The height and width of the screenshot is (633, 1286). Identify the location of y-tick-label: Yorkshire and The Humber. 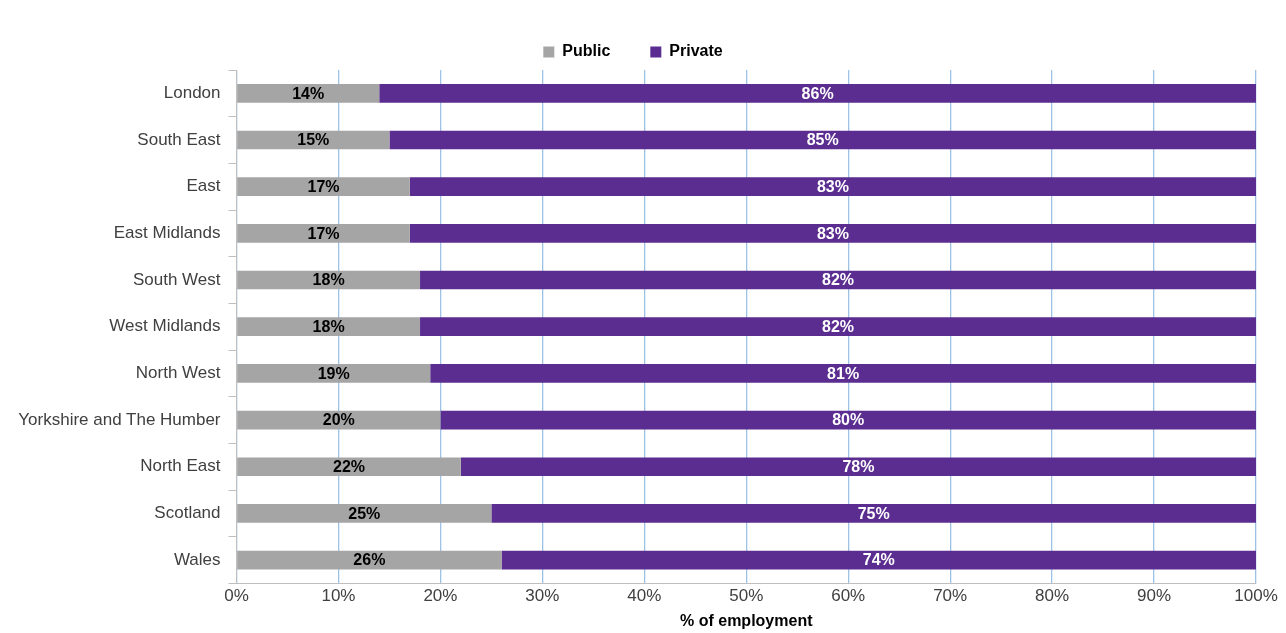
(119, 419).